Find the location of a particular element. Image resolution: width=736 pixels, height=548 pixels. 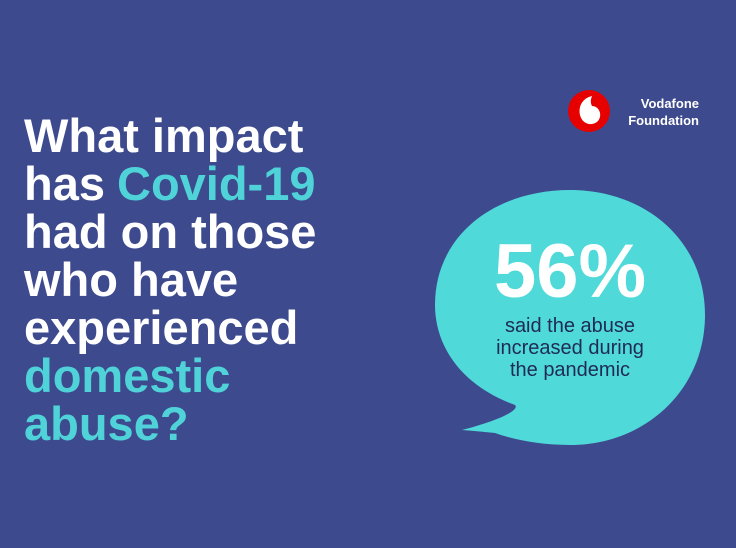

headline-line: domestic is located at coordinates (127, 375).